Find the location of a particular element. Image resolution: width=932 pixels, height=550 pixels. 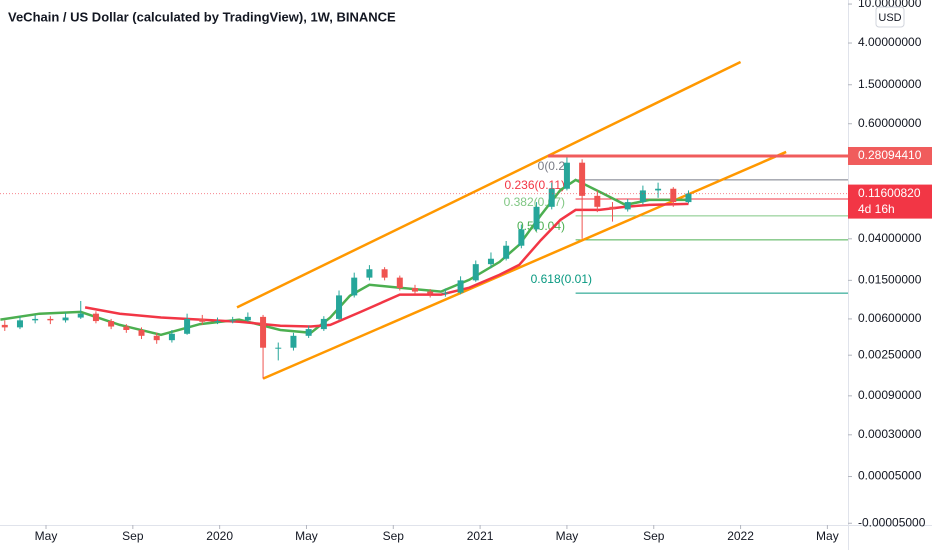

fib-label: 0.618(0.01) is located at coordinates (561, 279).